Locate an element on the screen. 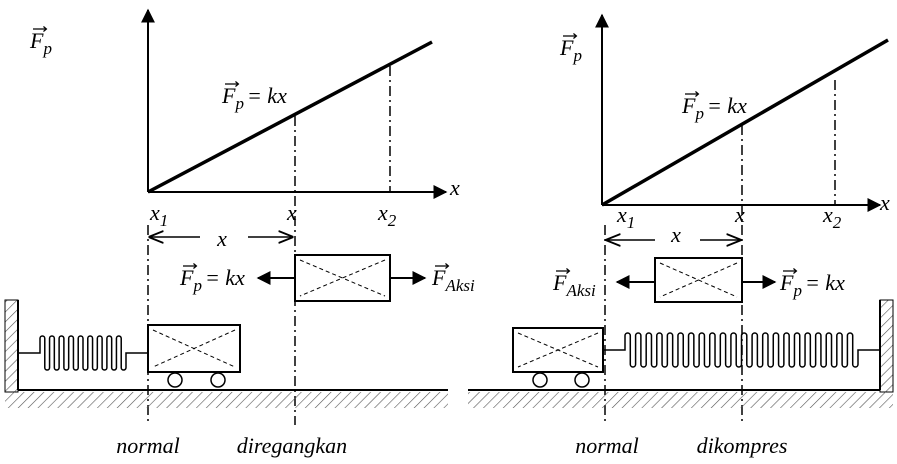 The image size is (897, 464). cart is located at coordinates (194, 348).